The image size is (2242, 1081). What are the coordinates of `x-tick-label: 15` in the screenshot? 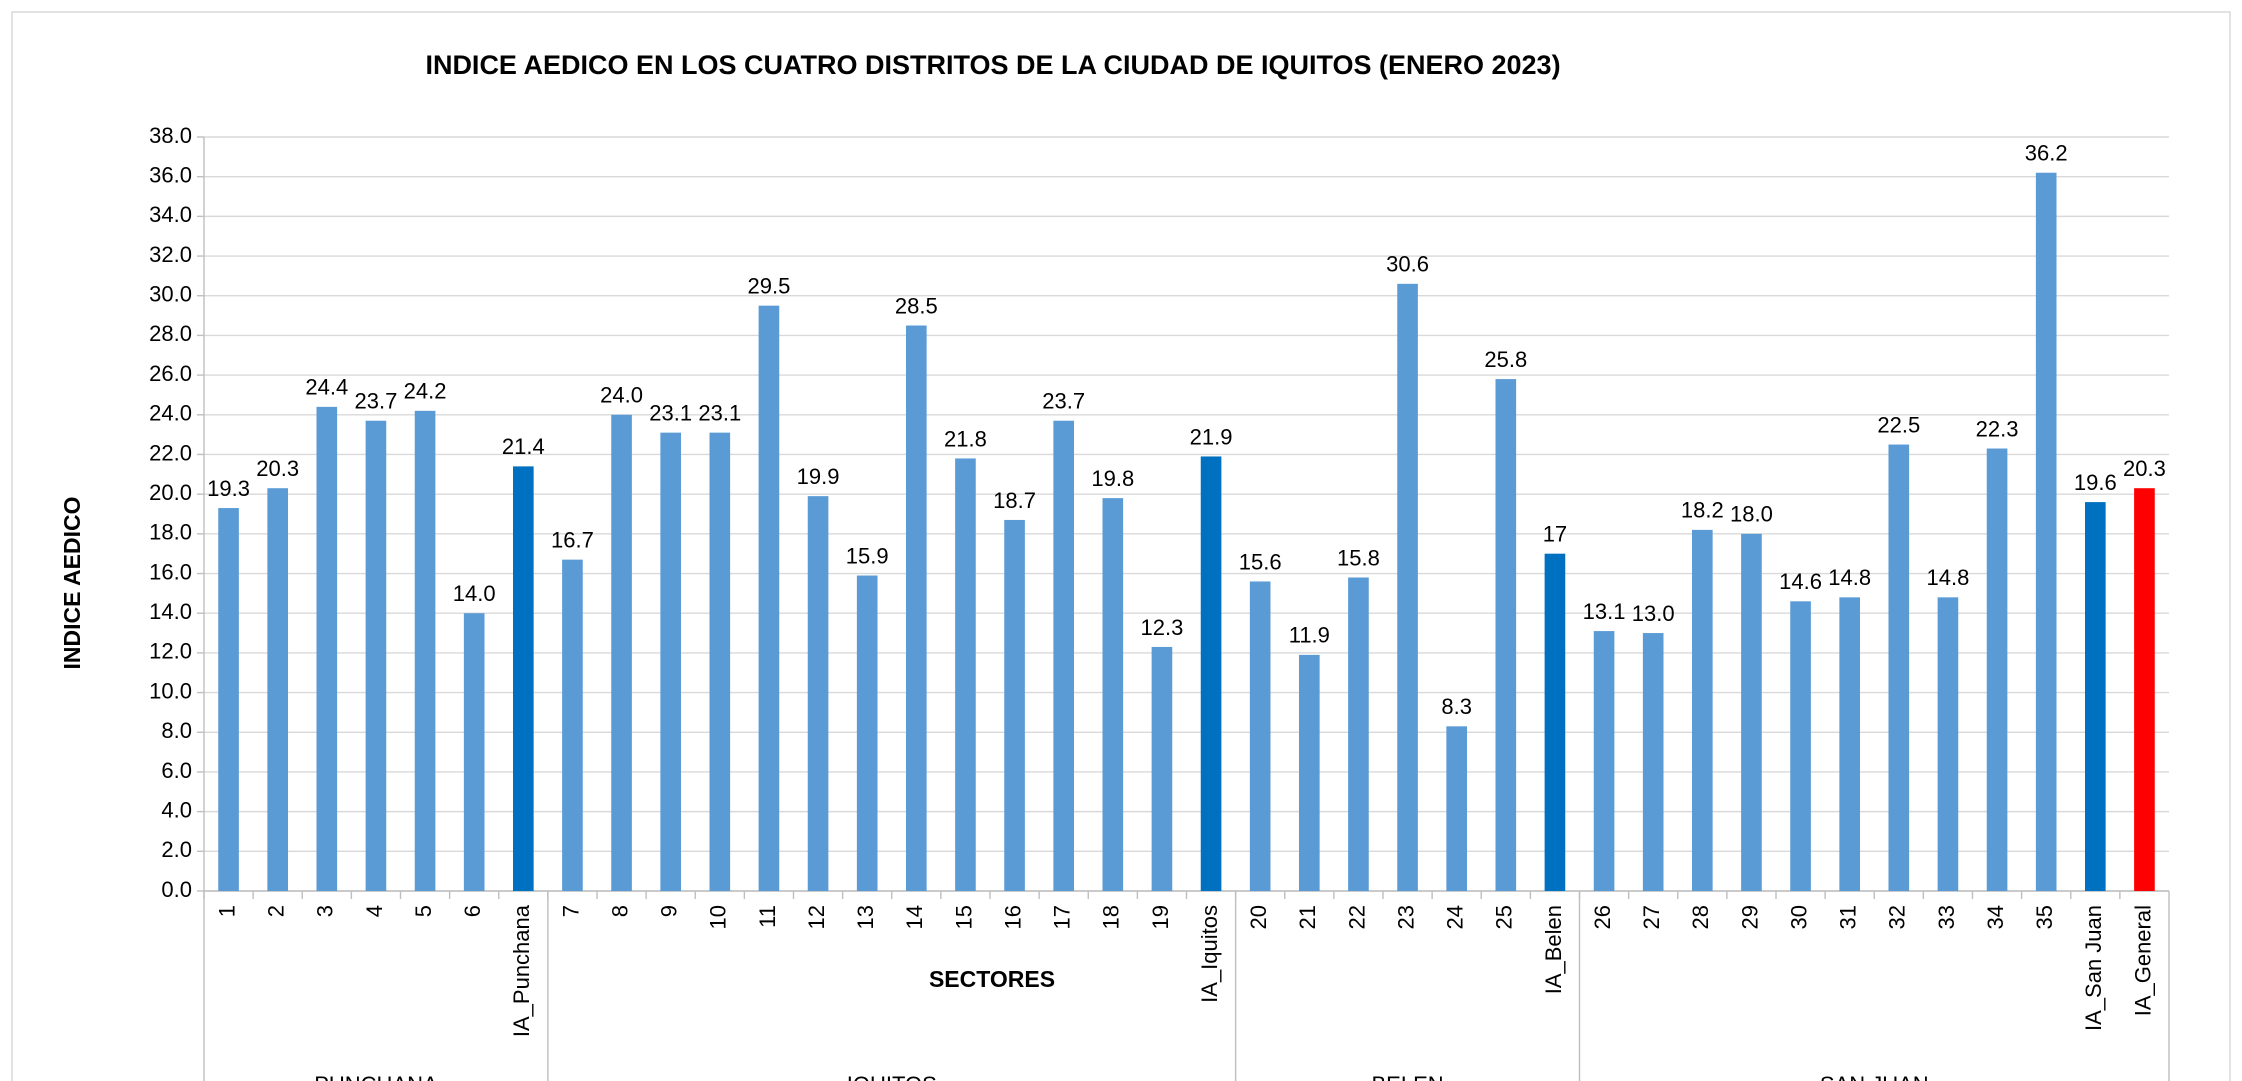 It's located at (963, 917).